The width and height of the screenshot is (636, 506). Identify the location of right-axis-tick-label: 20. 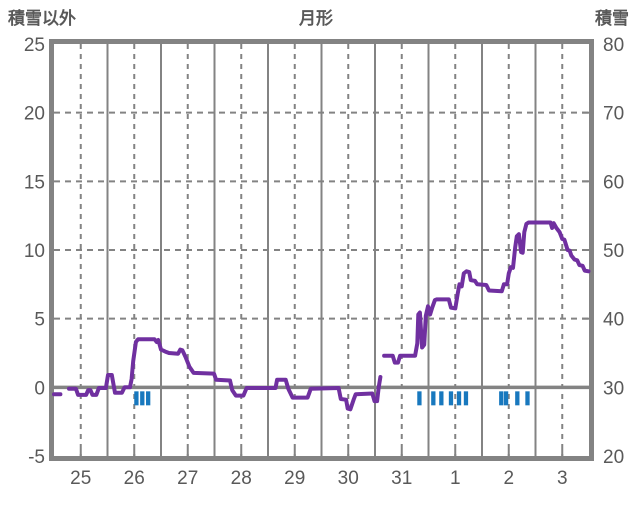
(613, 457).